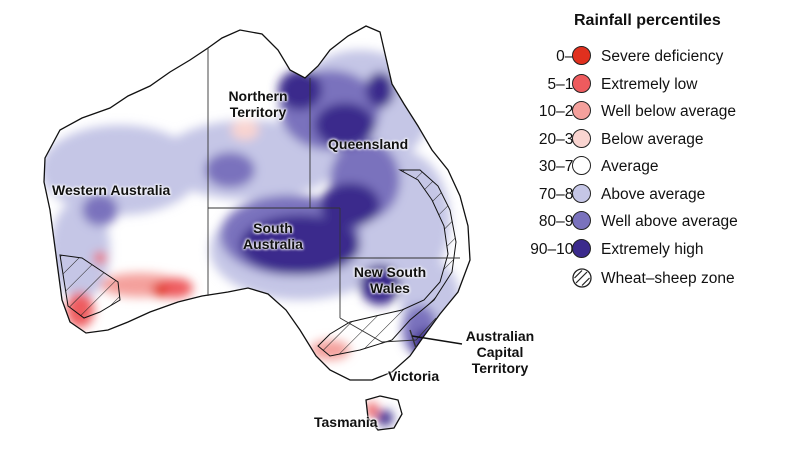 Image resolution: width=808 pixels, height=449 pixels. I want to click on label-tasmania: Tasmania, so click(346, 422).